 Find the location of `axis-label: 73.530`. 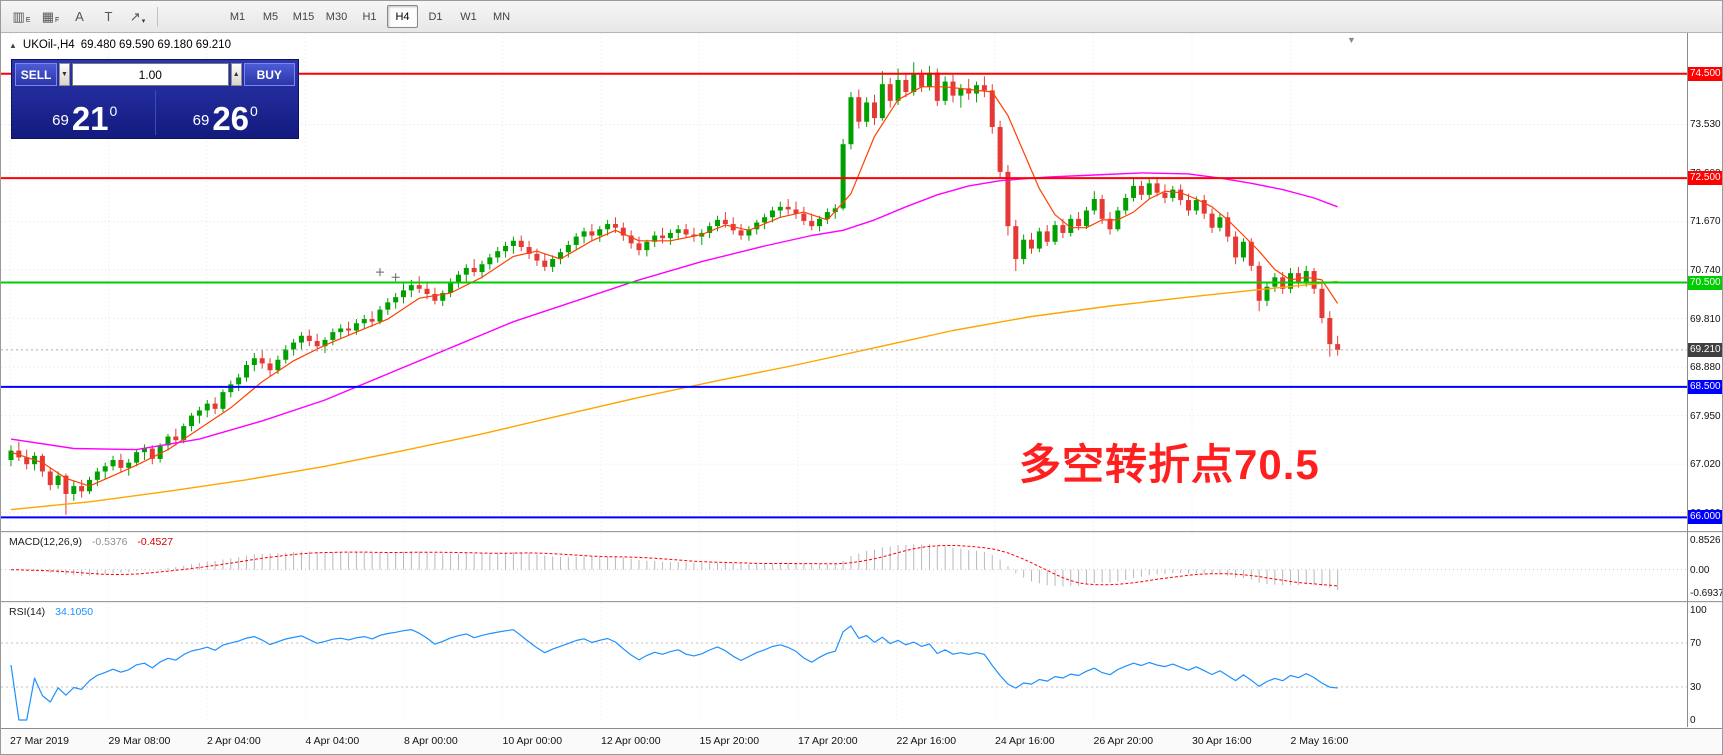

axis-label: 73.530 is located at coordinates (1705, 124).